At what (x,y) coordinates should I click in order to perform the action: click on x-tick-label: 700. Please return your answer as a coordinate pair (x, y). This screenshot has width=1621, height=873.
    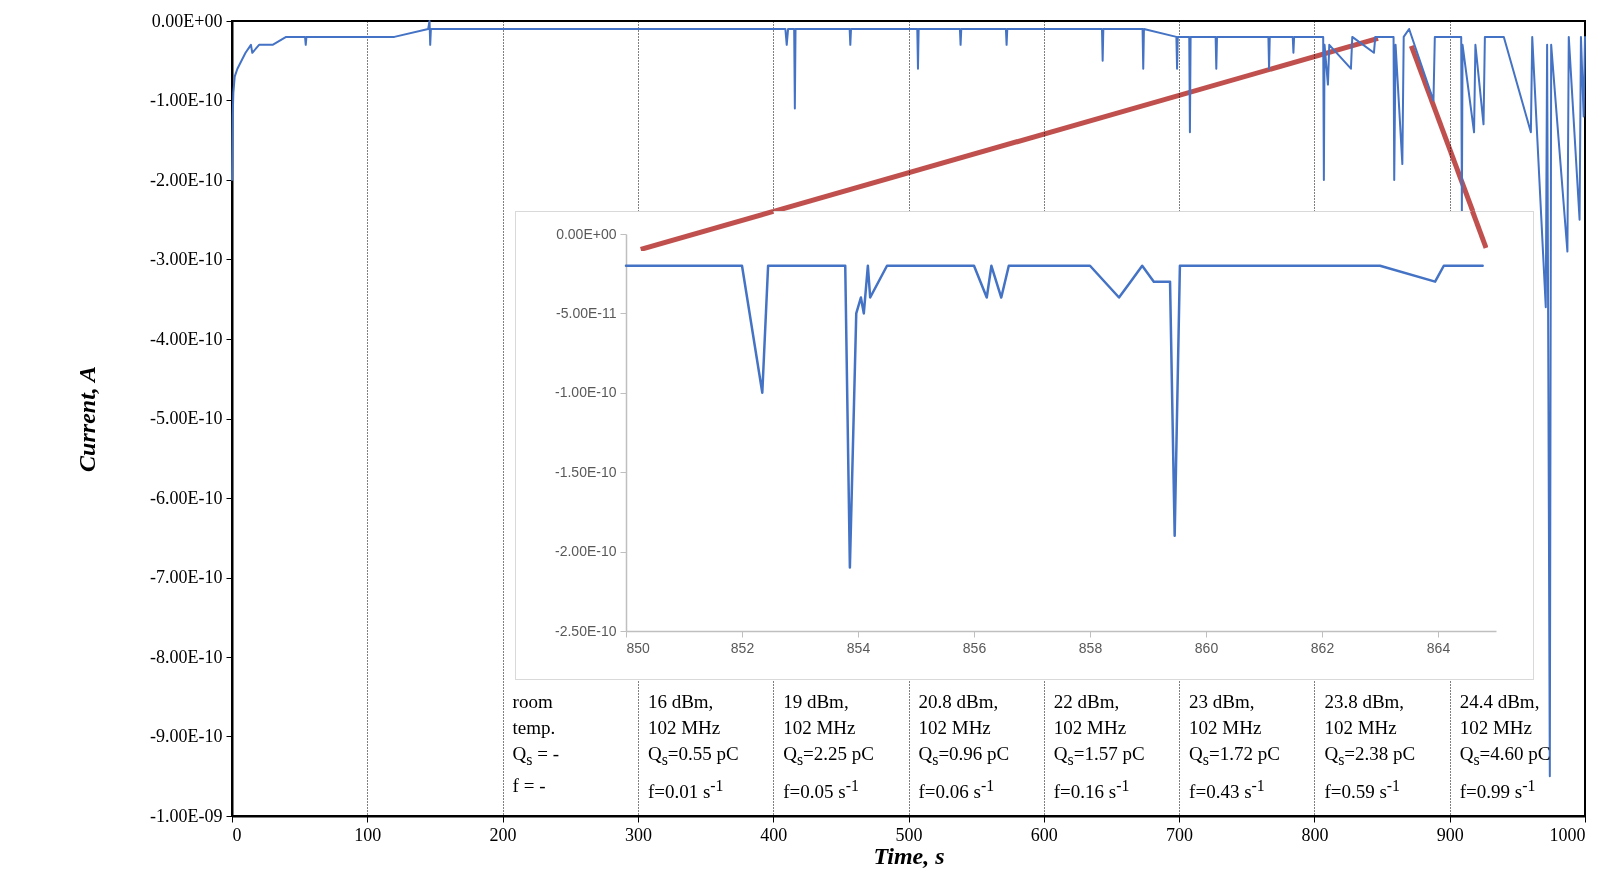
    Looking at the image, I should click on (1180, 834).